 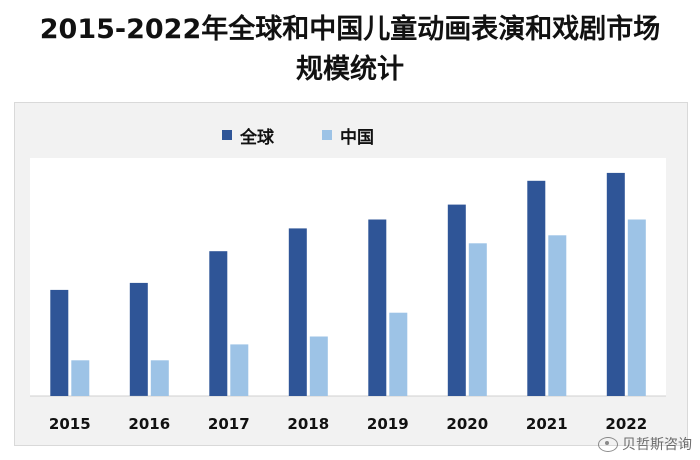 What do you see at coordinates (615, 284) in the screenshot?
I see `bar-global-2022` at bounding box center [615, 284].